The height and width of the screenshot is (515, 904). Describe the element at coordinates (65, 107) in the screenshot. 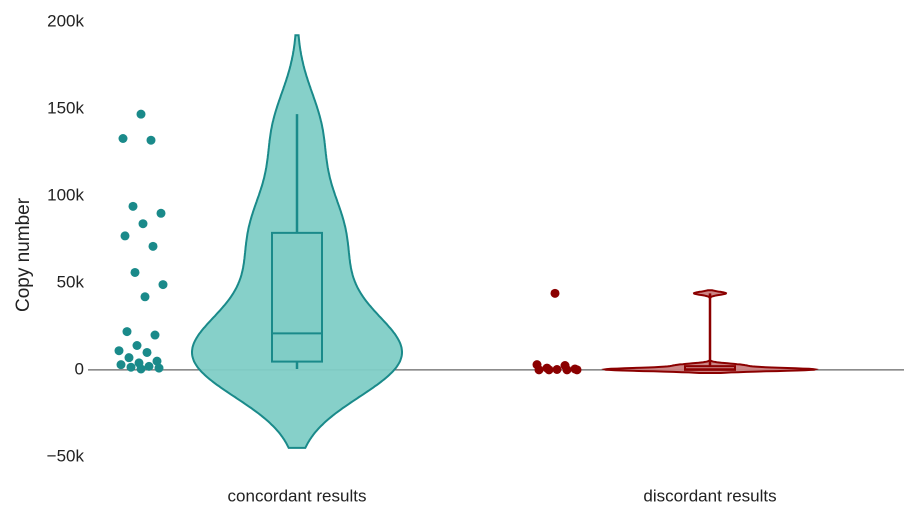

I see `y-tick-label: 150k` at that location.